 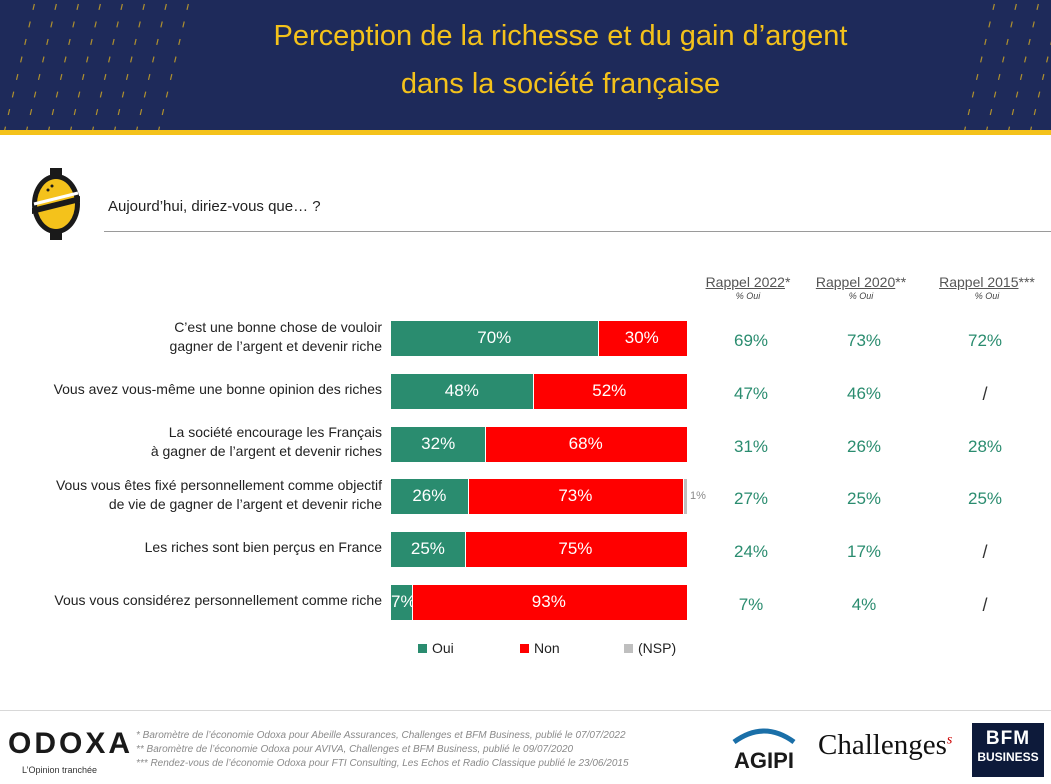 I want to click on data-label: 52%, so click(x=609, y=390).